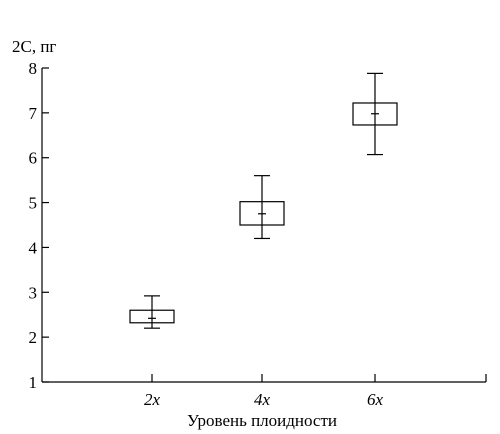  I want to click on category-label: 4x, so click(262, 399).